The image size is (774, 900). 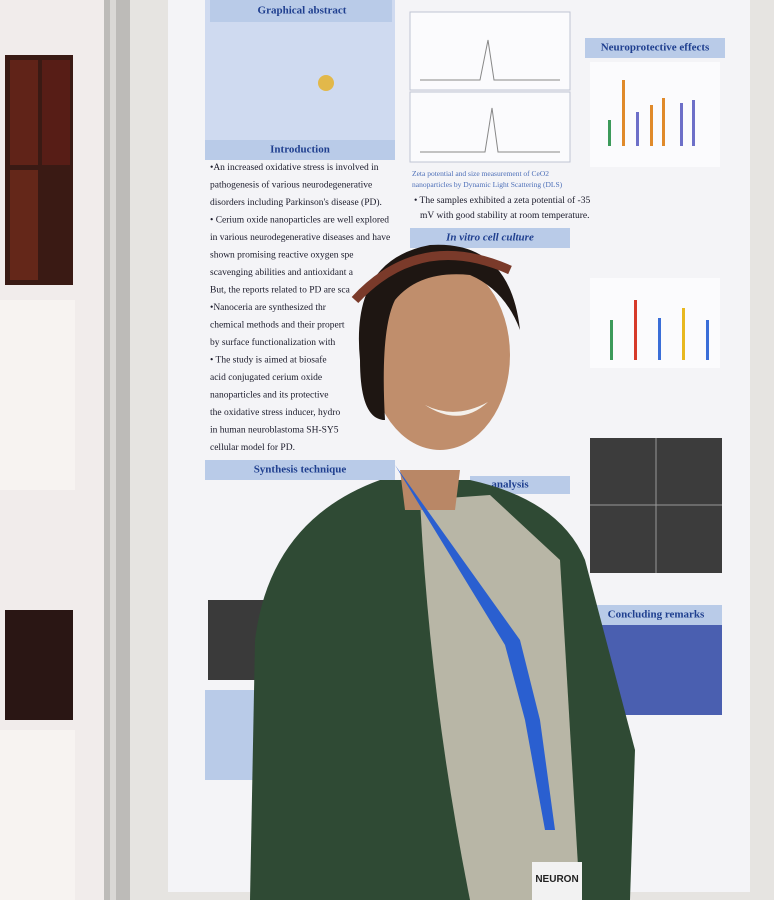 I want to click on intro-line: chemical methods and their propert, so click(x=277, y=326).